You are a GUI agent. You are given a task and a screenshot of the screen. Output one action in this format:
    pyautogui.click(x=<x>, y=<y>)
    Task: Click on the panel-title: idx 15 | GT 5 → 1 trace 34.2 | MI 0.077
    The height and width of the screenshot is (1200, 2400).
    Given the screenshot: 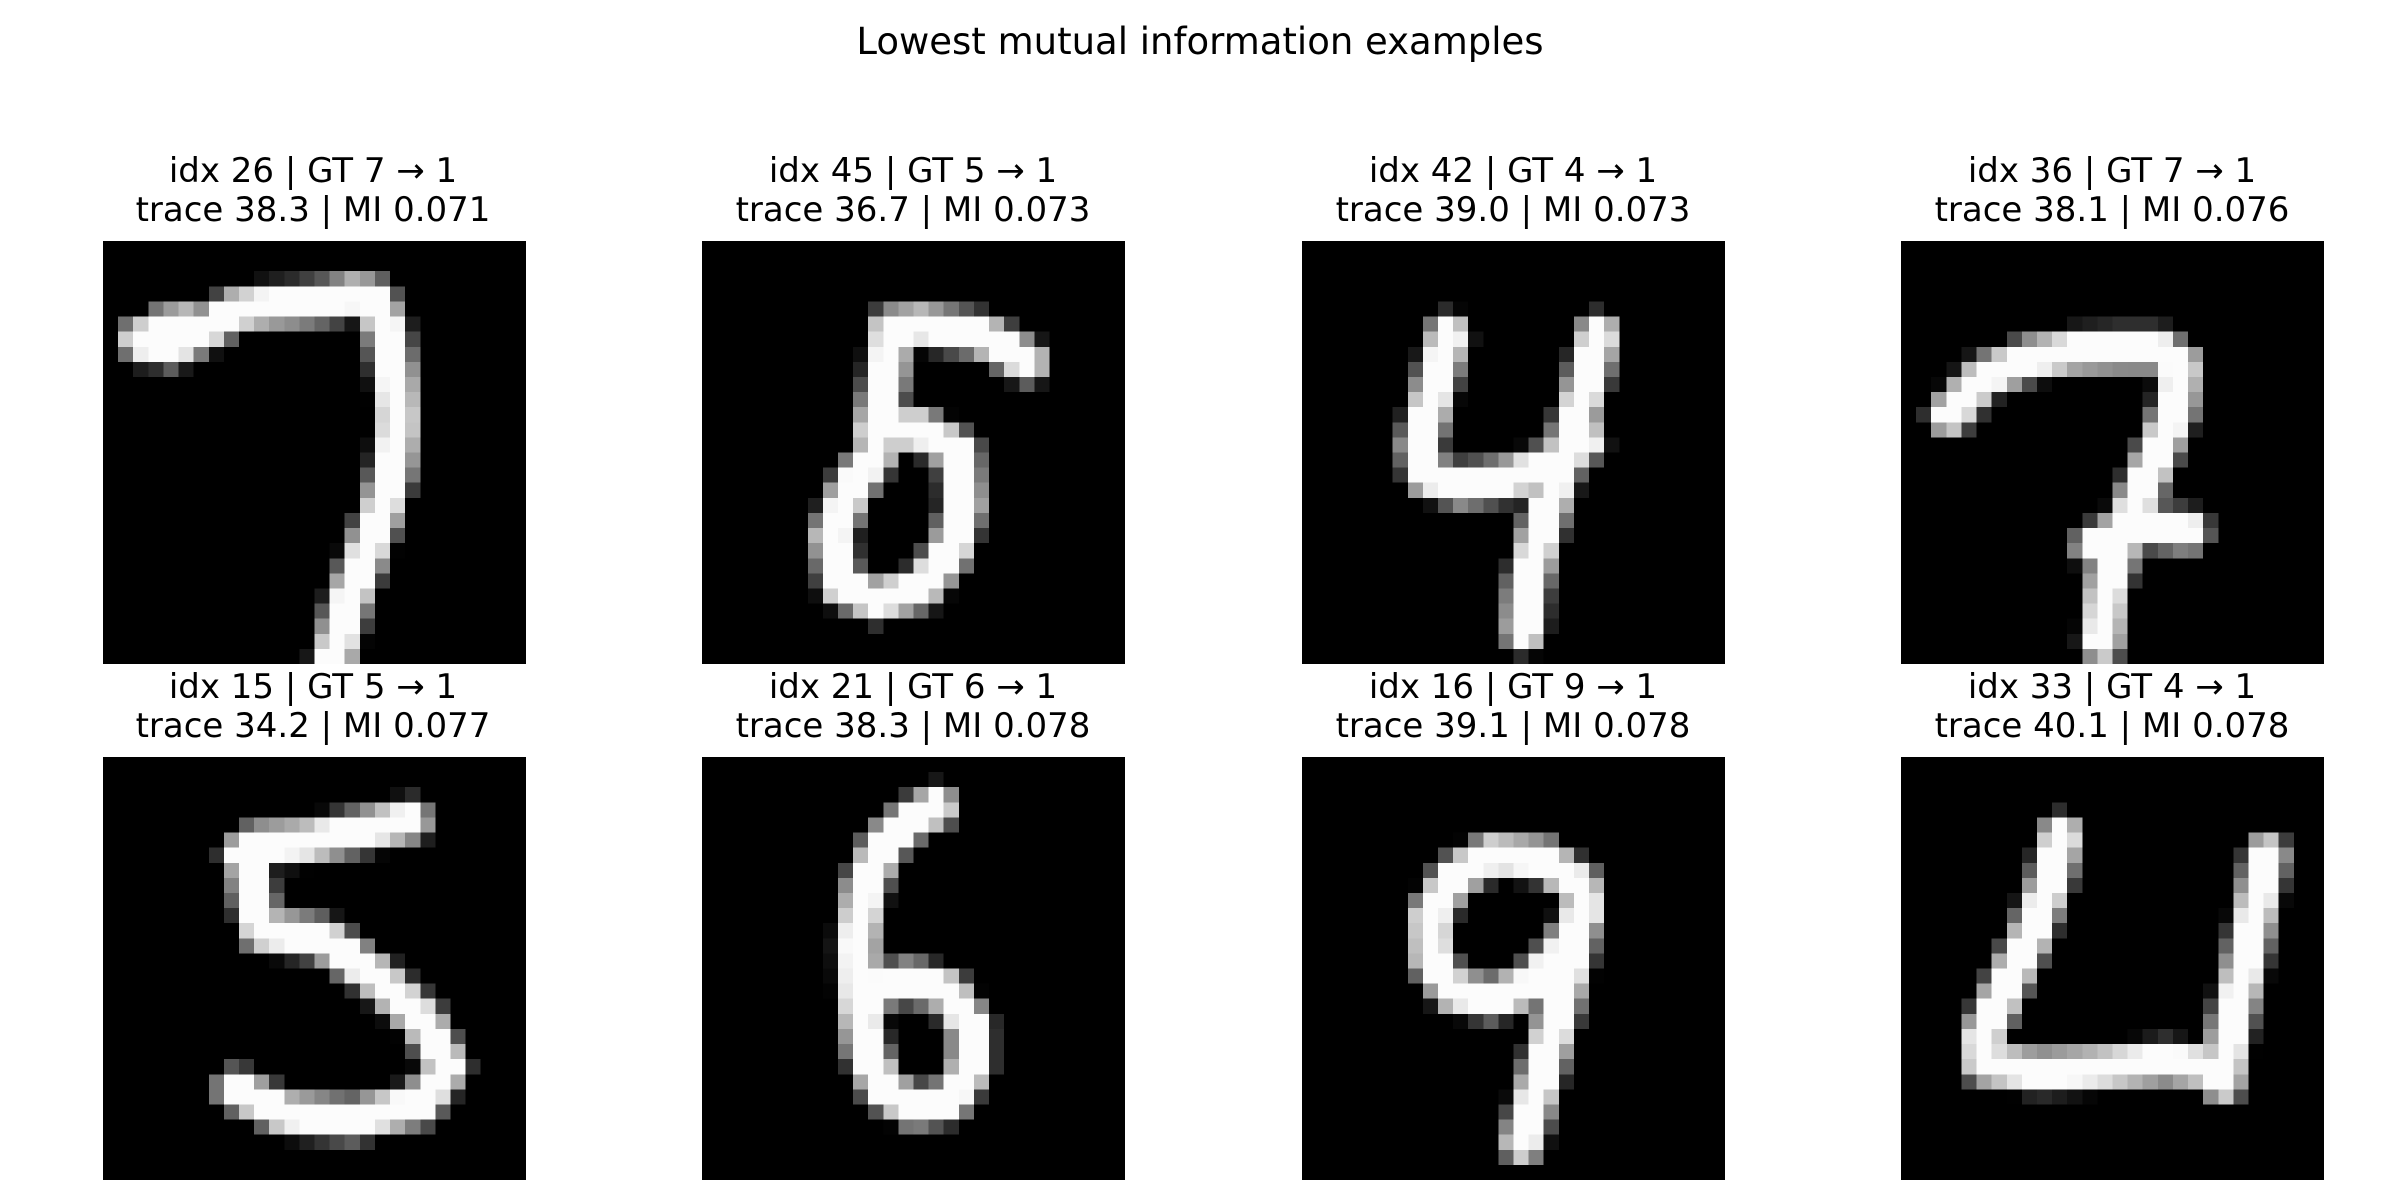 What is the action you would take?
    pyautogui.click(x=313, y=707)
    